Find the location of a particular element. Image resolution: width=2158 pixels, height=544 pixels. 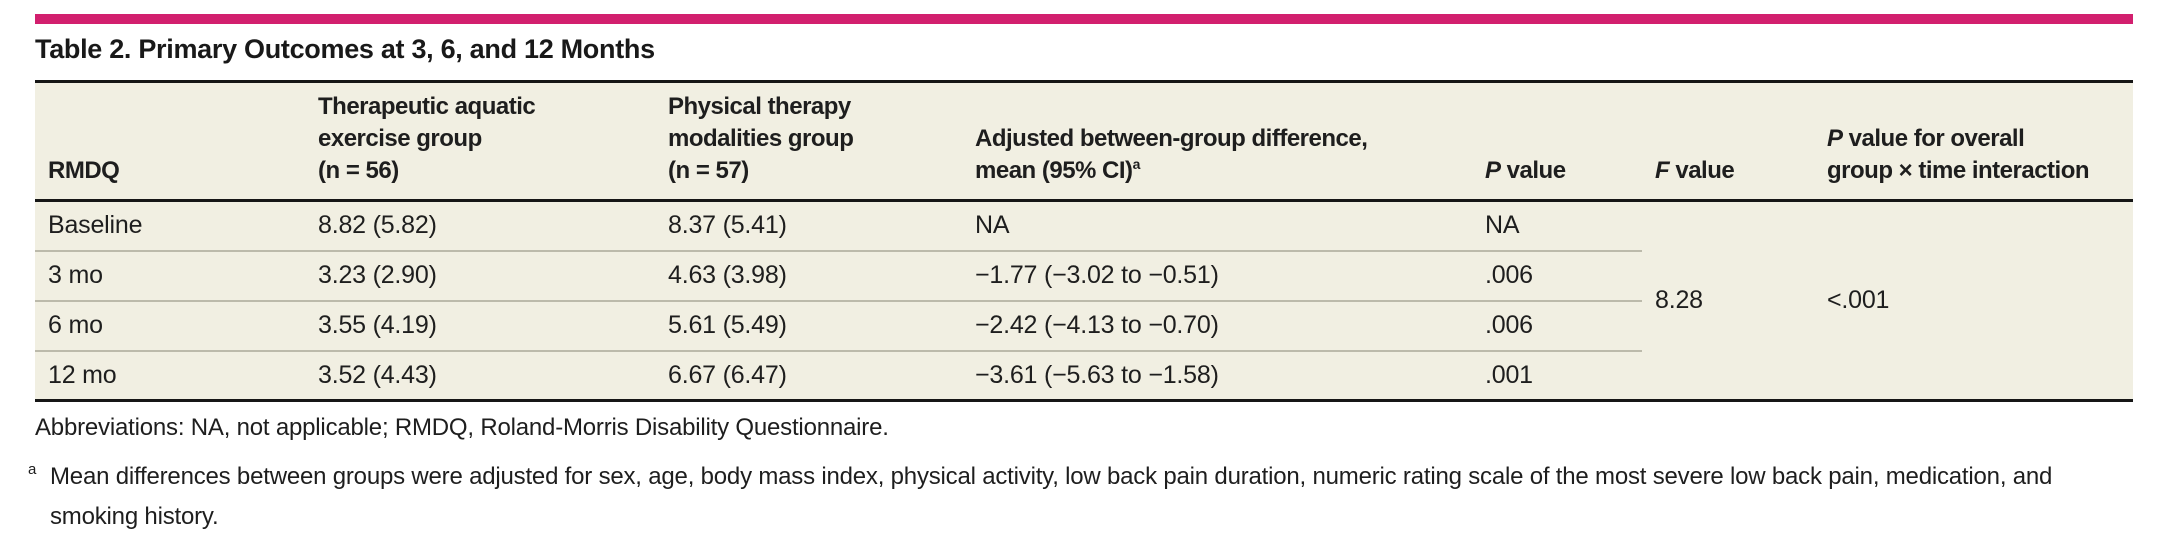

header-label: Therapeutic aquatic is located at coordinates (427, 106).